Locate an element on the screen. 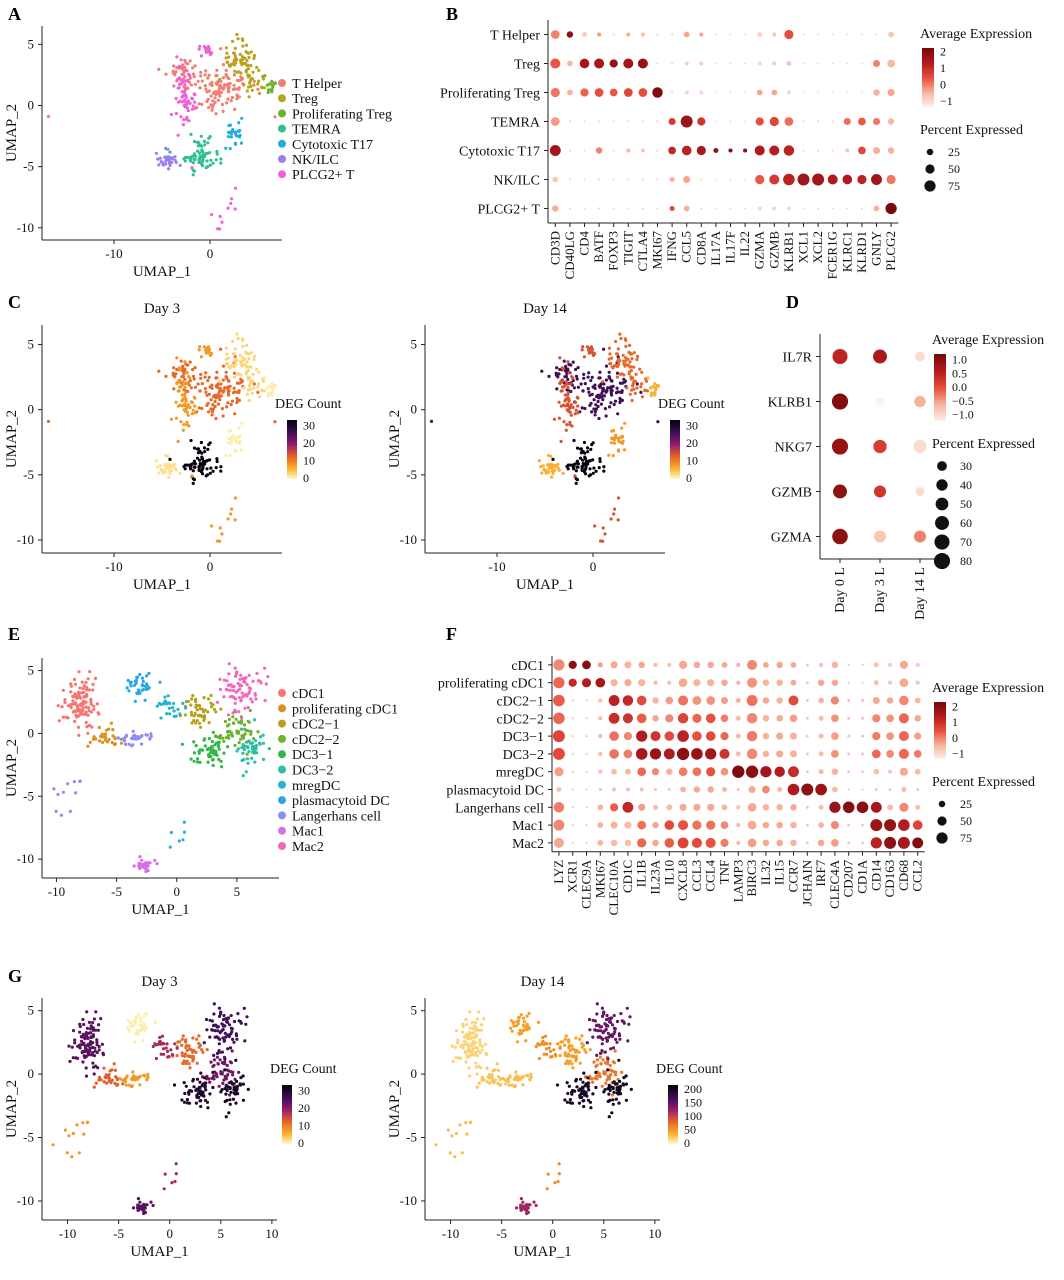 This screenshot has width=1064, height=1280. column-label: FOXP3 is located at coordinates (613, 251).